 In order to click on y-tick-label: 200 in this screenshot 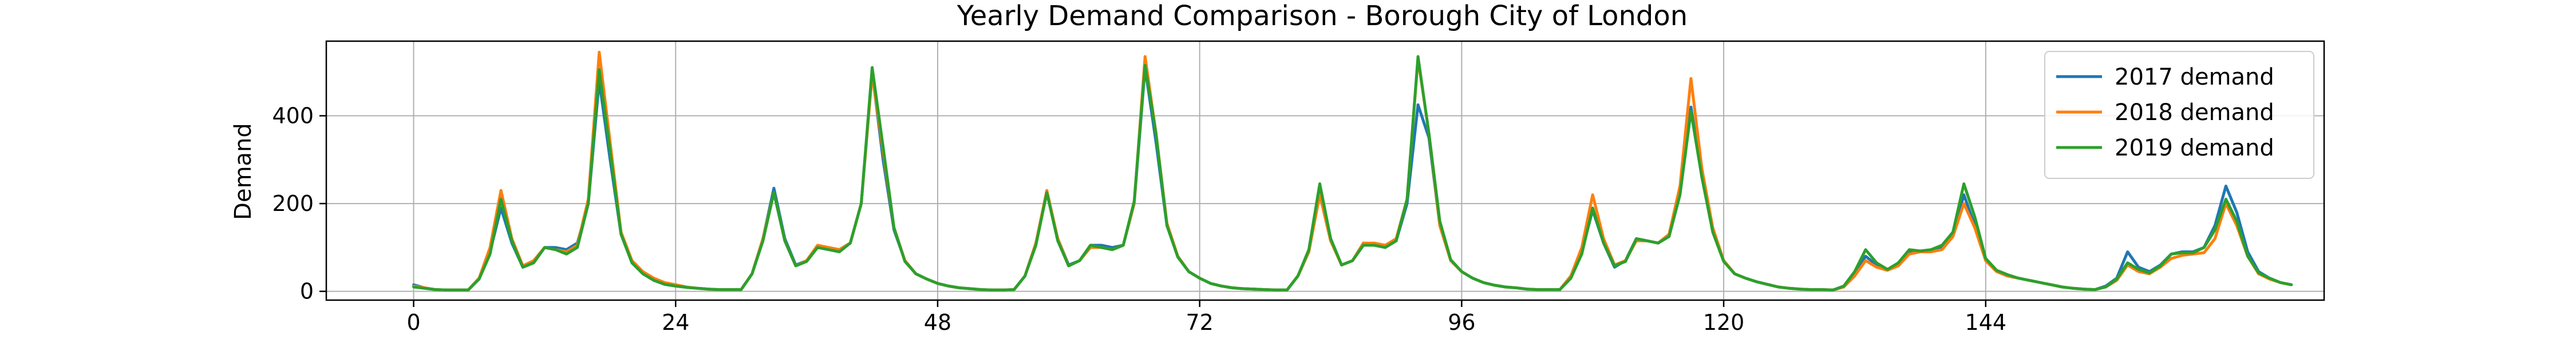, I will do `click(293, 203)`.